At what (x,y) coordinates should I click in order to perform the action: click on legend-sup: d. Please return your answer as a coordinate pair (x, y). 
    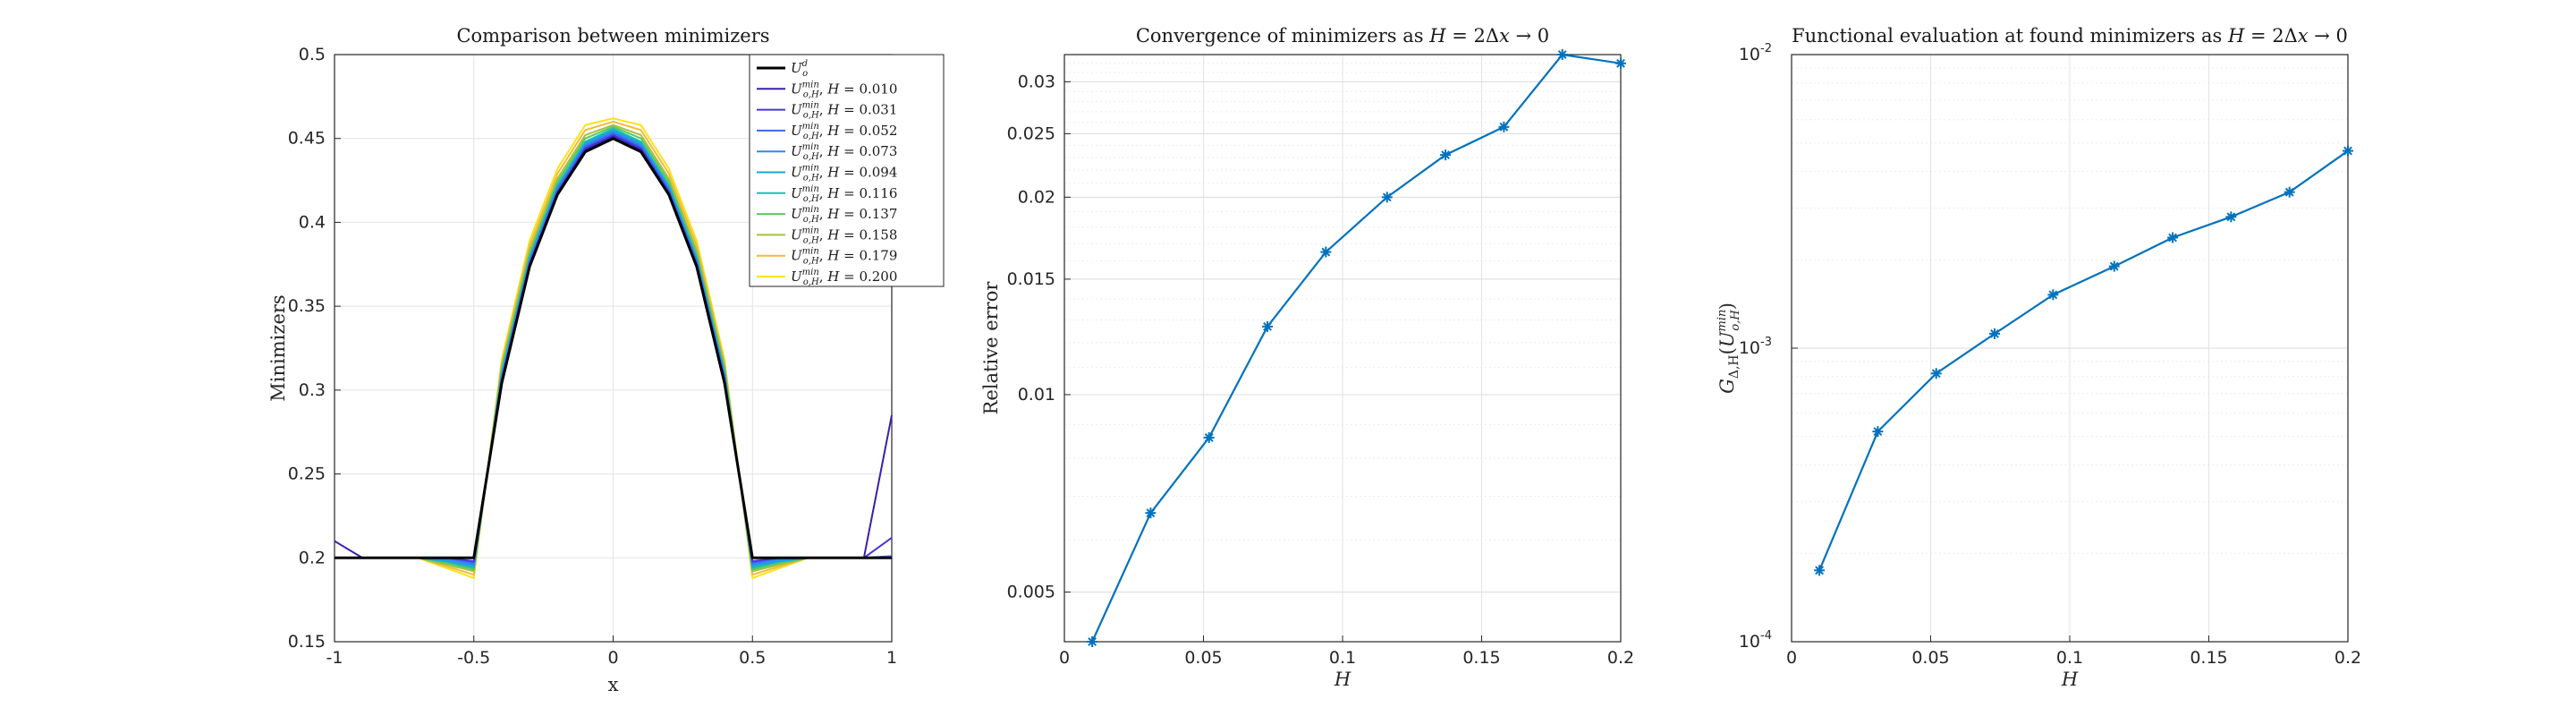
    Looking at the image, I should click on (805, 64).